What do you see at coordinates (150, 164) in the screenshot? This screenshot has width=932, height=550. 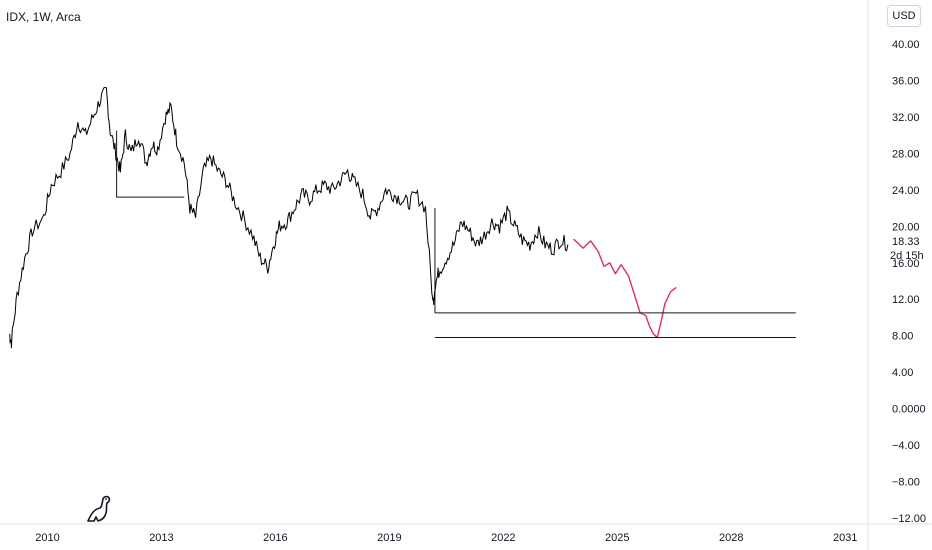 I see `bracket-line` at bounding box center [150, 164].